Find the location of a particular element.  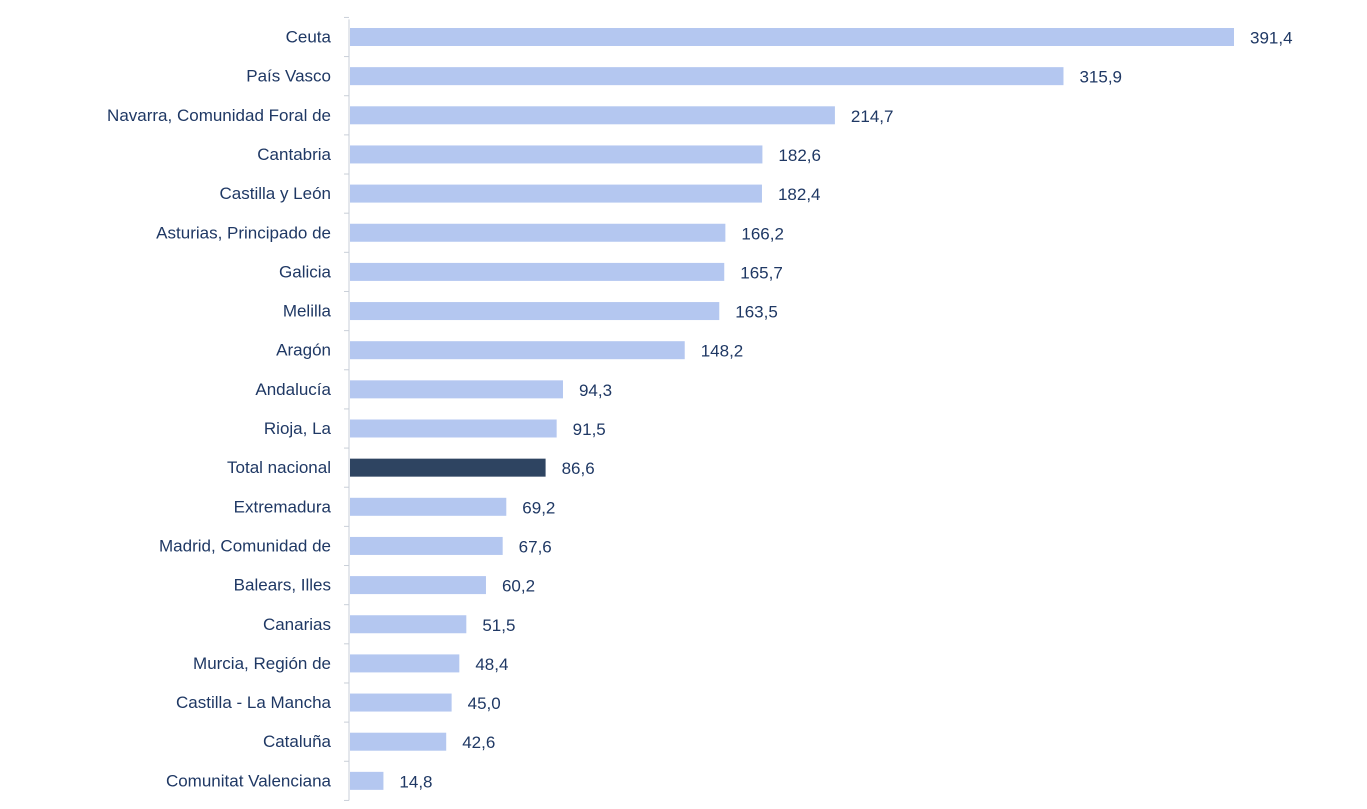

category-label: Melilla is located at coordinates (307, 311).